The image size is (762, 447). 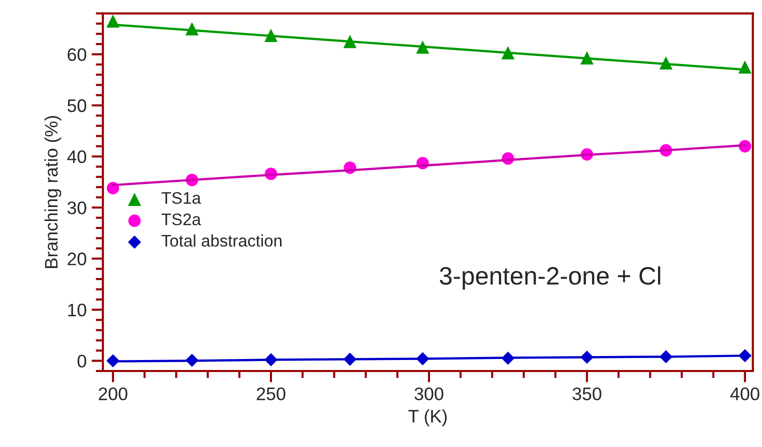 What do you see at coordinates (550, 278) in the screenshot?
I see `annotation: 3-penten-2-one + Cl` at bounding box center [550, 278].